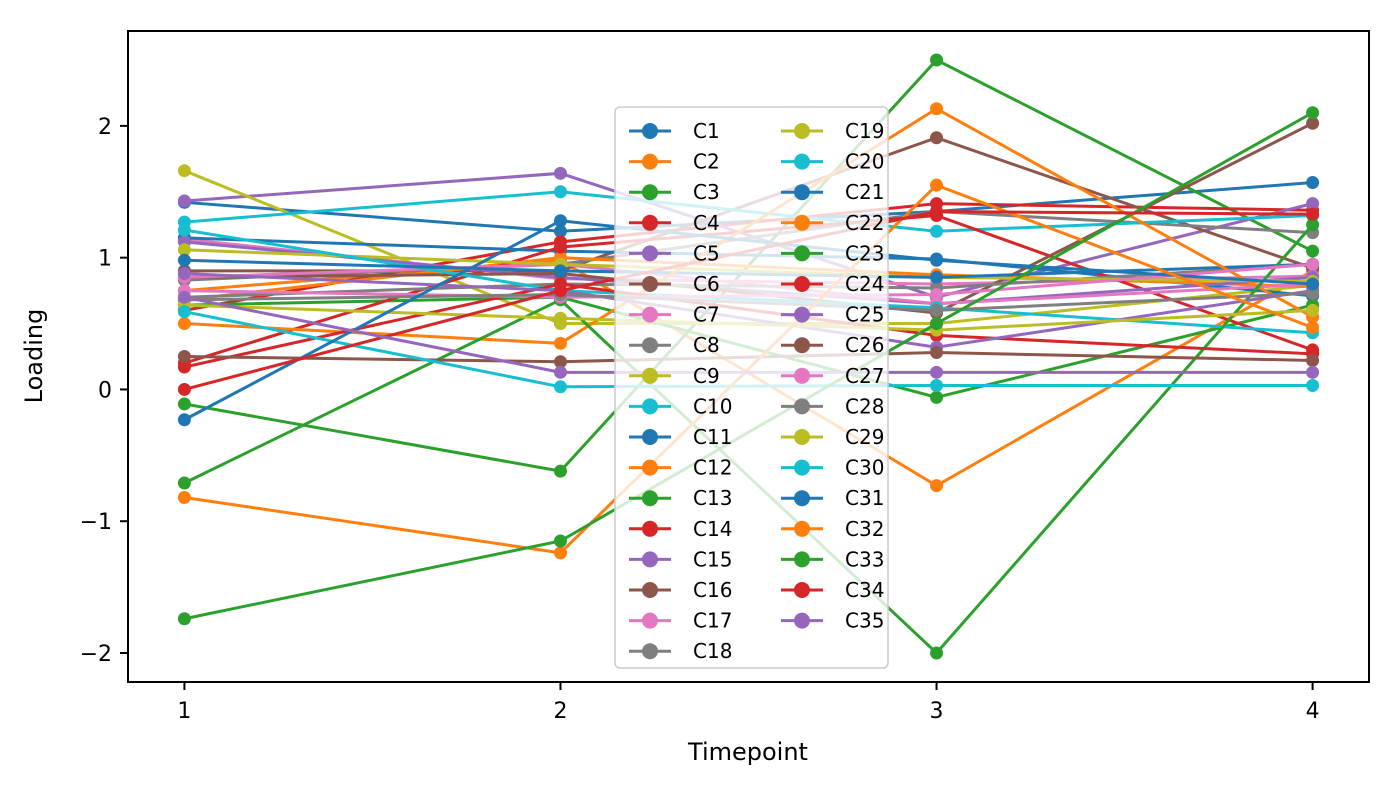  Describe the element at coordinates (864, 315) in the screenshot. I see `legend-label-C25: C25` at that location.